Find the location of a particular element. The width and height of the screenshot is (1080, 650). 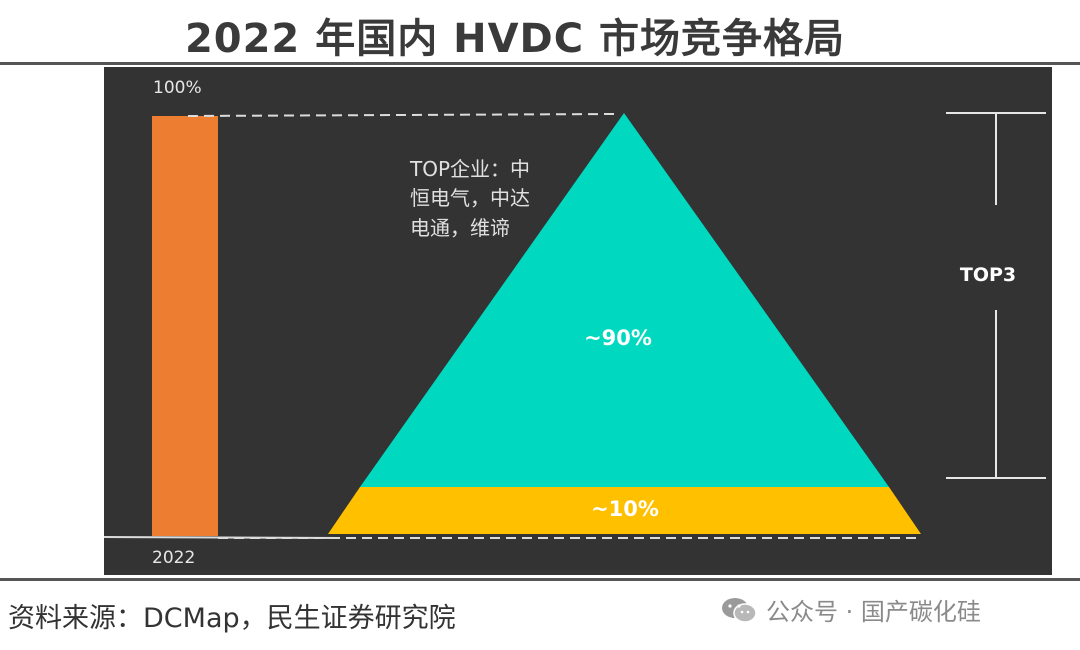

pyramid-base-segment is located at coordinates (624, 510).